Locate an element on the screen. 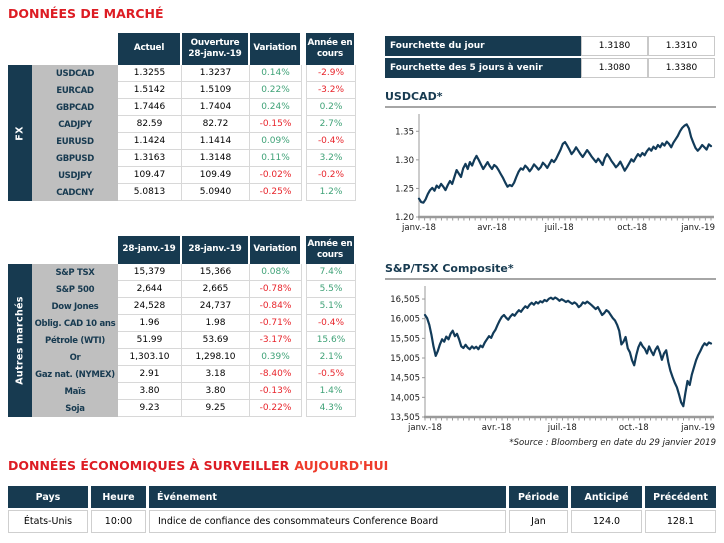 The height and width of the screenshot is (543, 724). econ-header-evenement: Événement is located at coordinates (327, 497).